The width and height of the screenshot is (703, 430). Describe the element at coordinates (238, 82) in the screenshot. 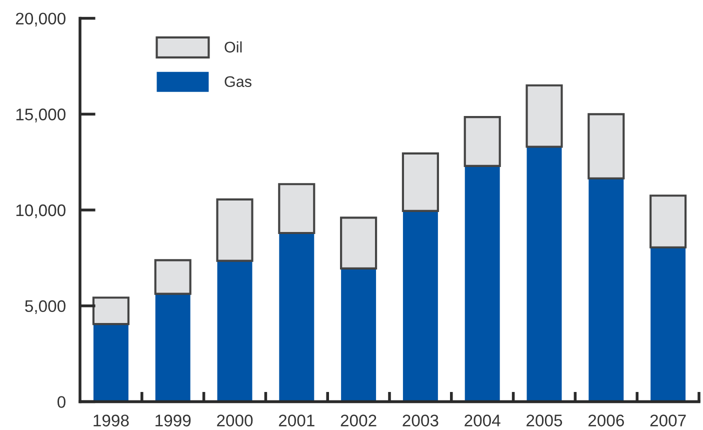

I see `legend-label: Gas` at that location.